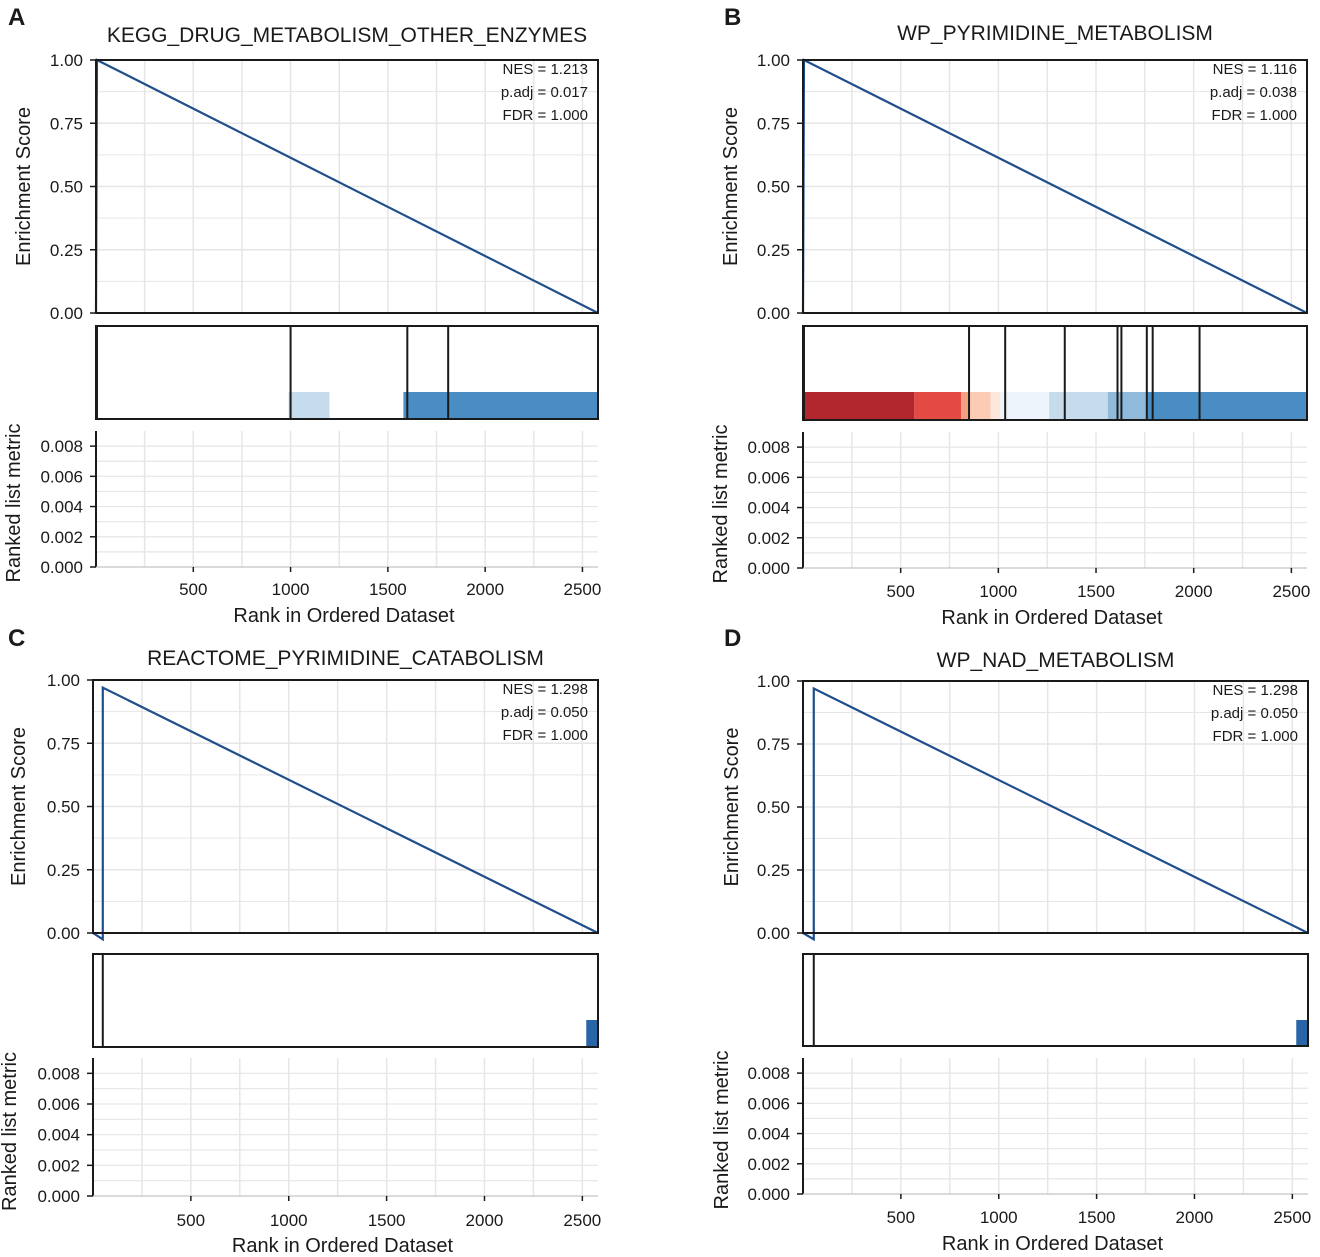 The image size is (1320, 1257). What do you see at coordinates (545, 689) in the screenshot?
I see `stat-label: NES = 1.298` at bounding box center [545, 689].